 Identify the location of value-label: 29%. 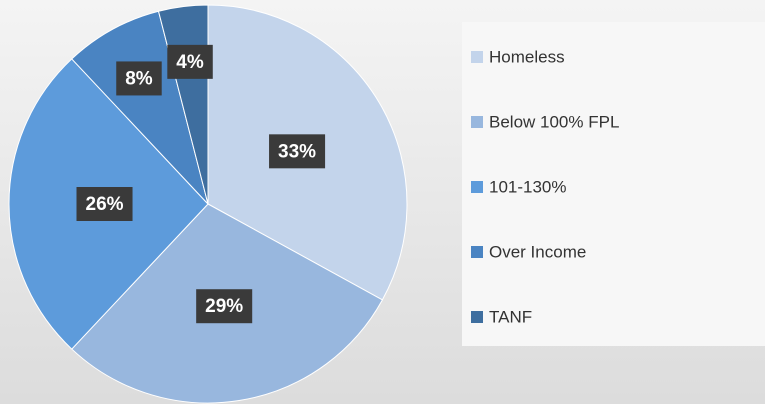
(224, 306).